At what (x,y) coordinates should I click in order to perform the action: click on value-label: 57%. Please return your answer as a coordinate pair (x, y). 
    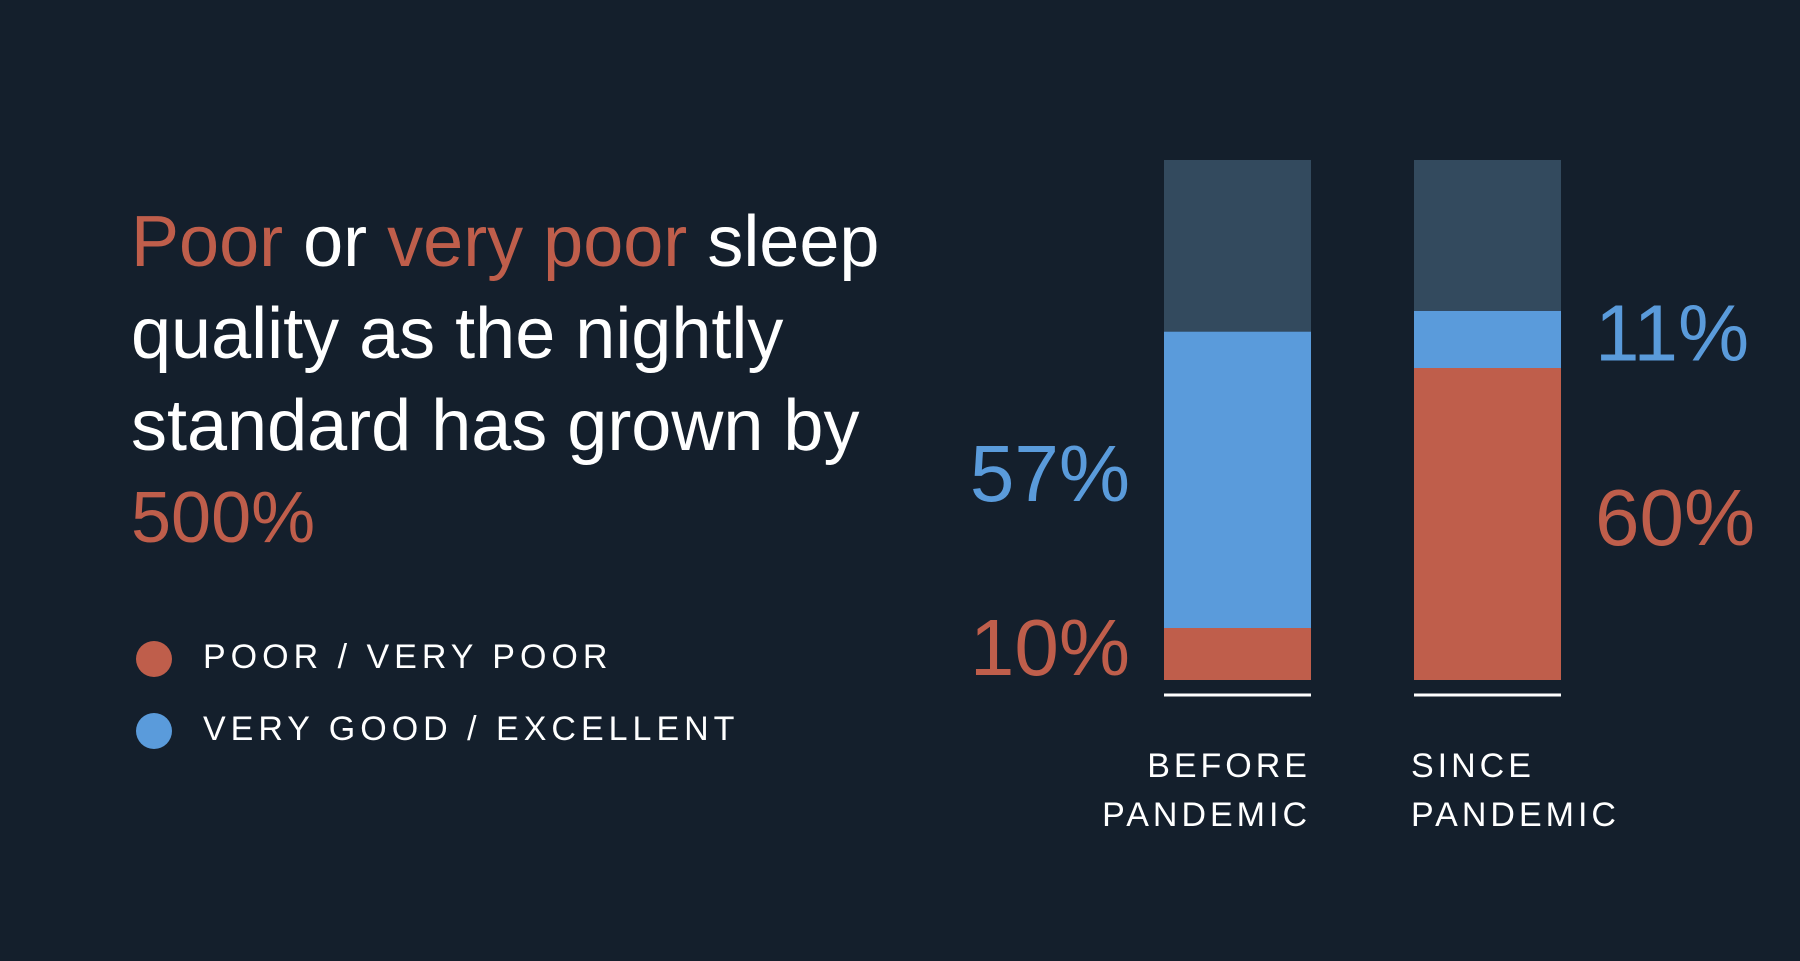
    Looking at the image, I should click on (1050, 473).